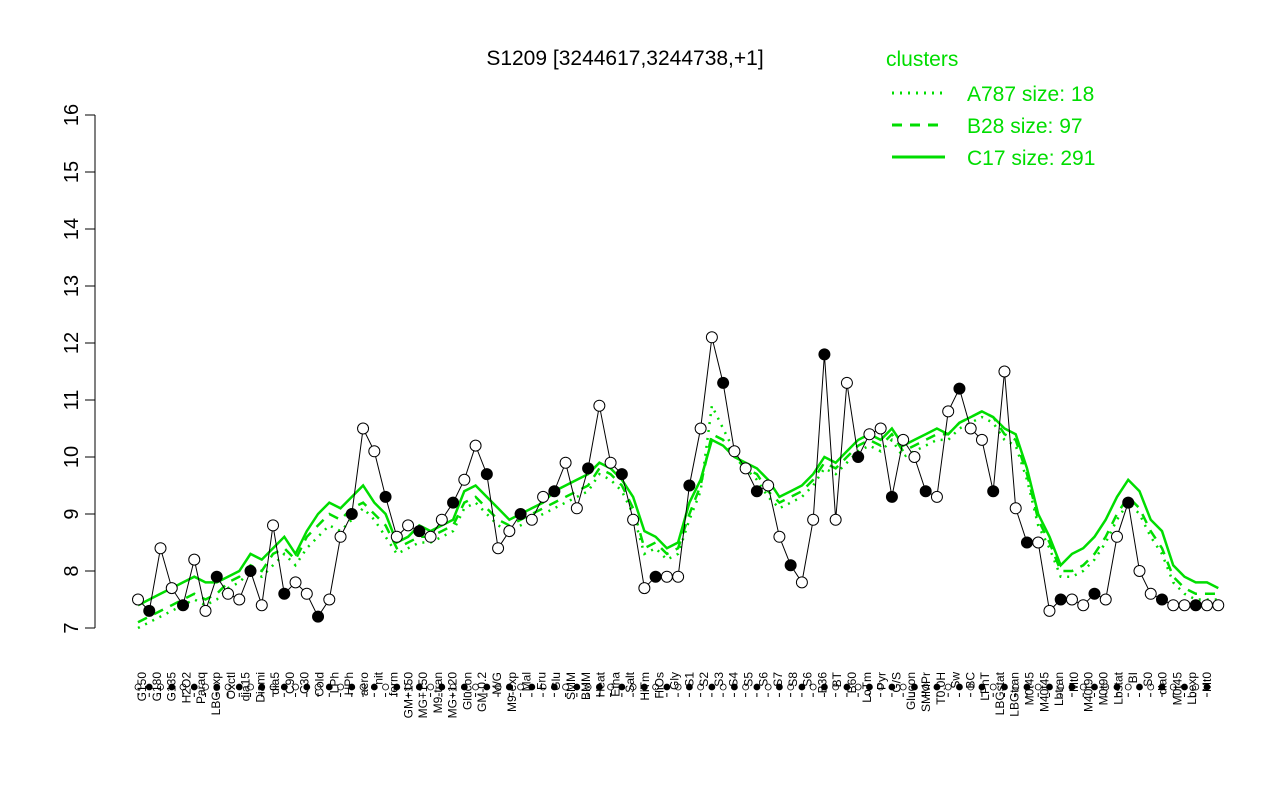 The width and height of the screenshot is (1280, 800). What do you see at coordinates (334, 682) in the screenshot?
I see `x-tick-label: LPh` at bounding box center [334, 682].